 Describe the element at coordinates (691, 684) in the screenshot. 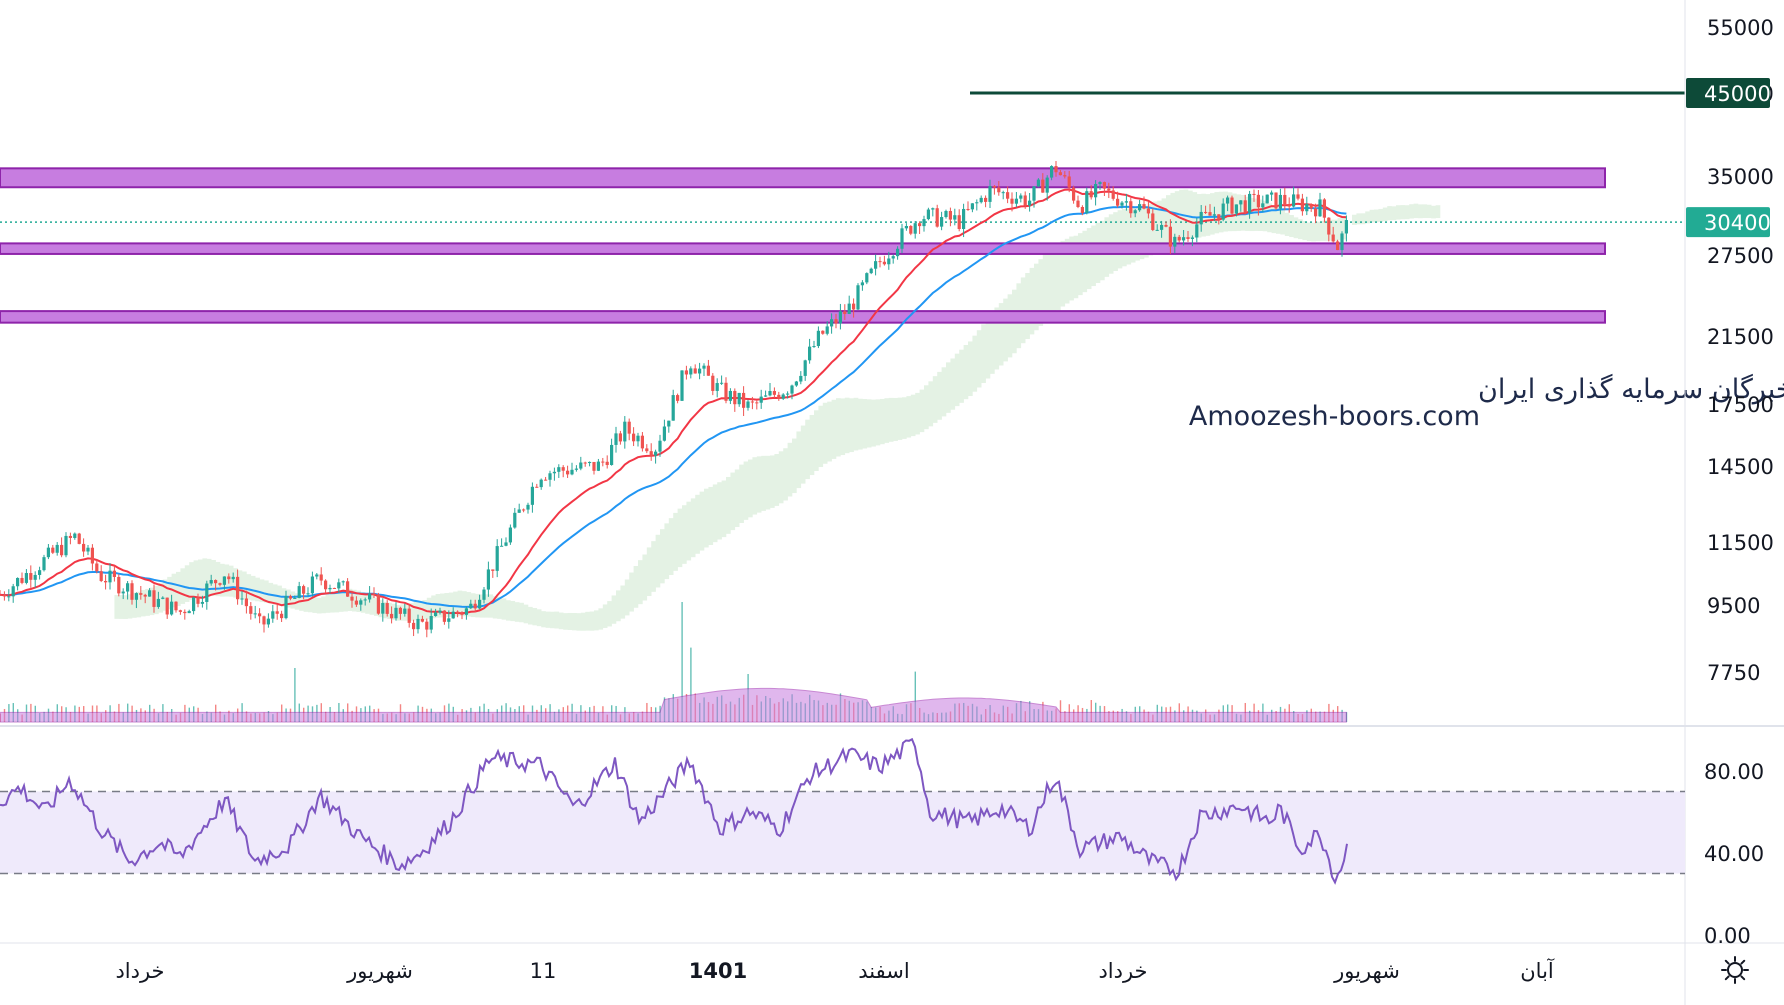

I see `volume-bar` at that location.